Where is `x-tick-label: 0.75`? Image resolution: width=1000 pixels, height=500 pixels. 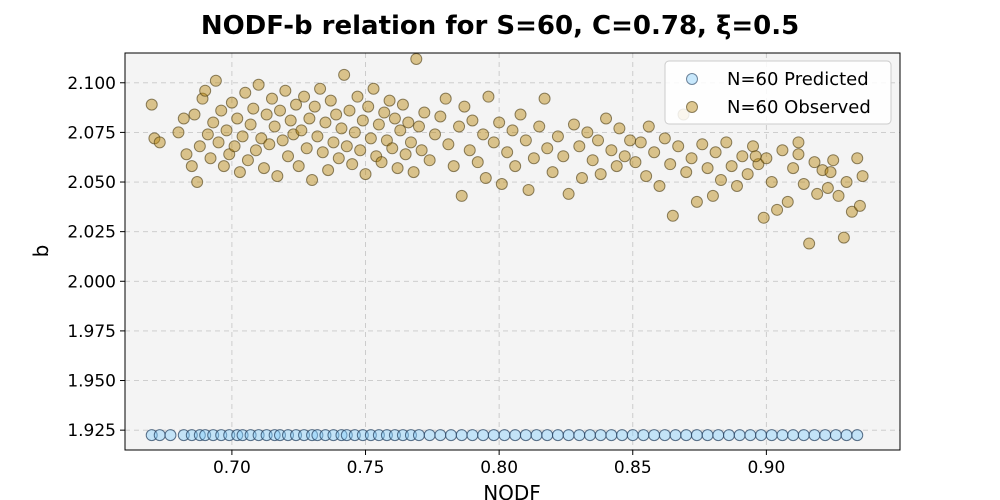
x-tick-label: 0.75 is located at coordinates (366, 468).